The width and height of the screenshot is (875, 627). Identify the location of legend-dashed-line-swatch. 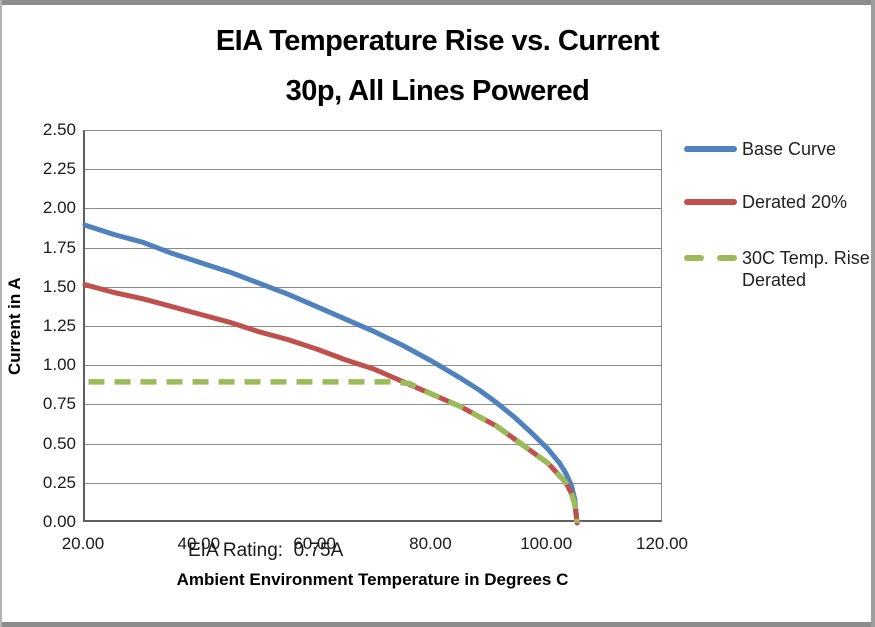
(710, 258).